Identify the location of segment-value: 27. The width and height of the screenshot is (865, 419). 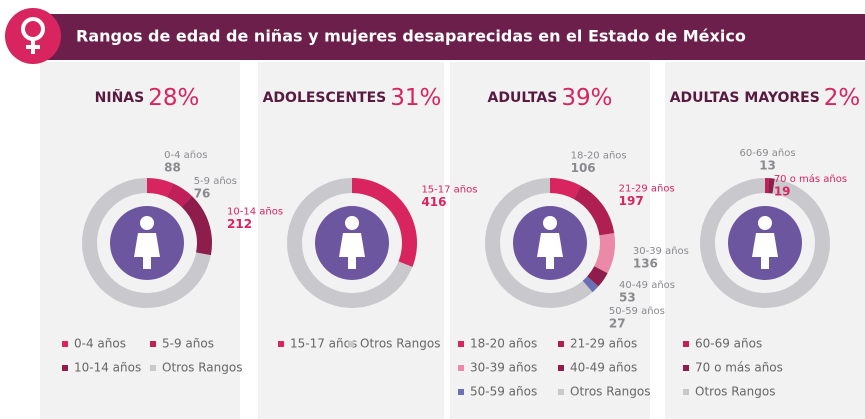
(617, 323).